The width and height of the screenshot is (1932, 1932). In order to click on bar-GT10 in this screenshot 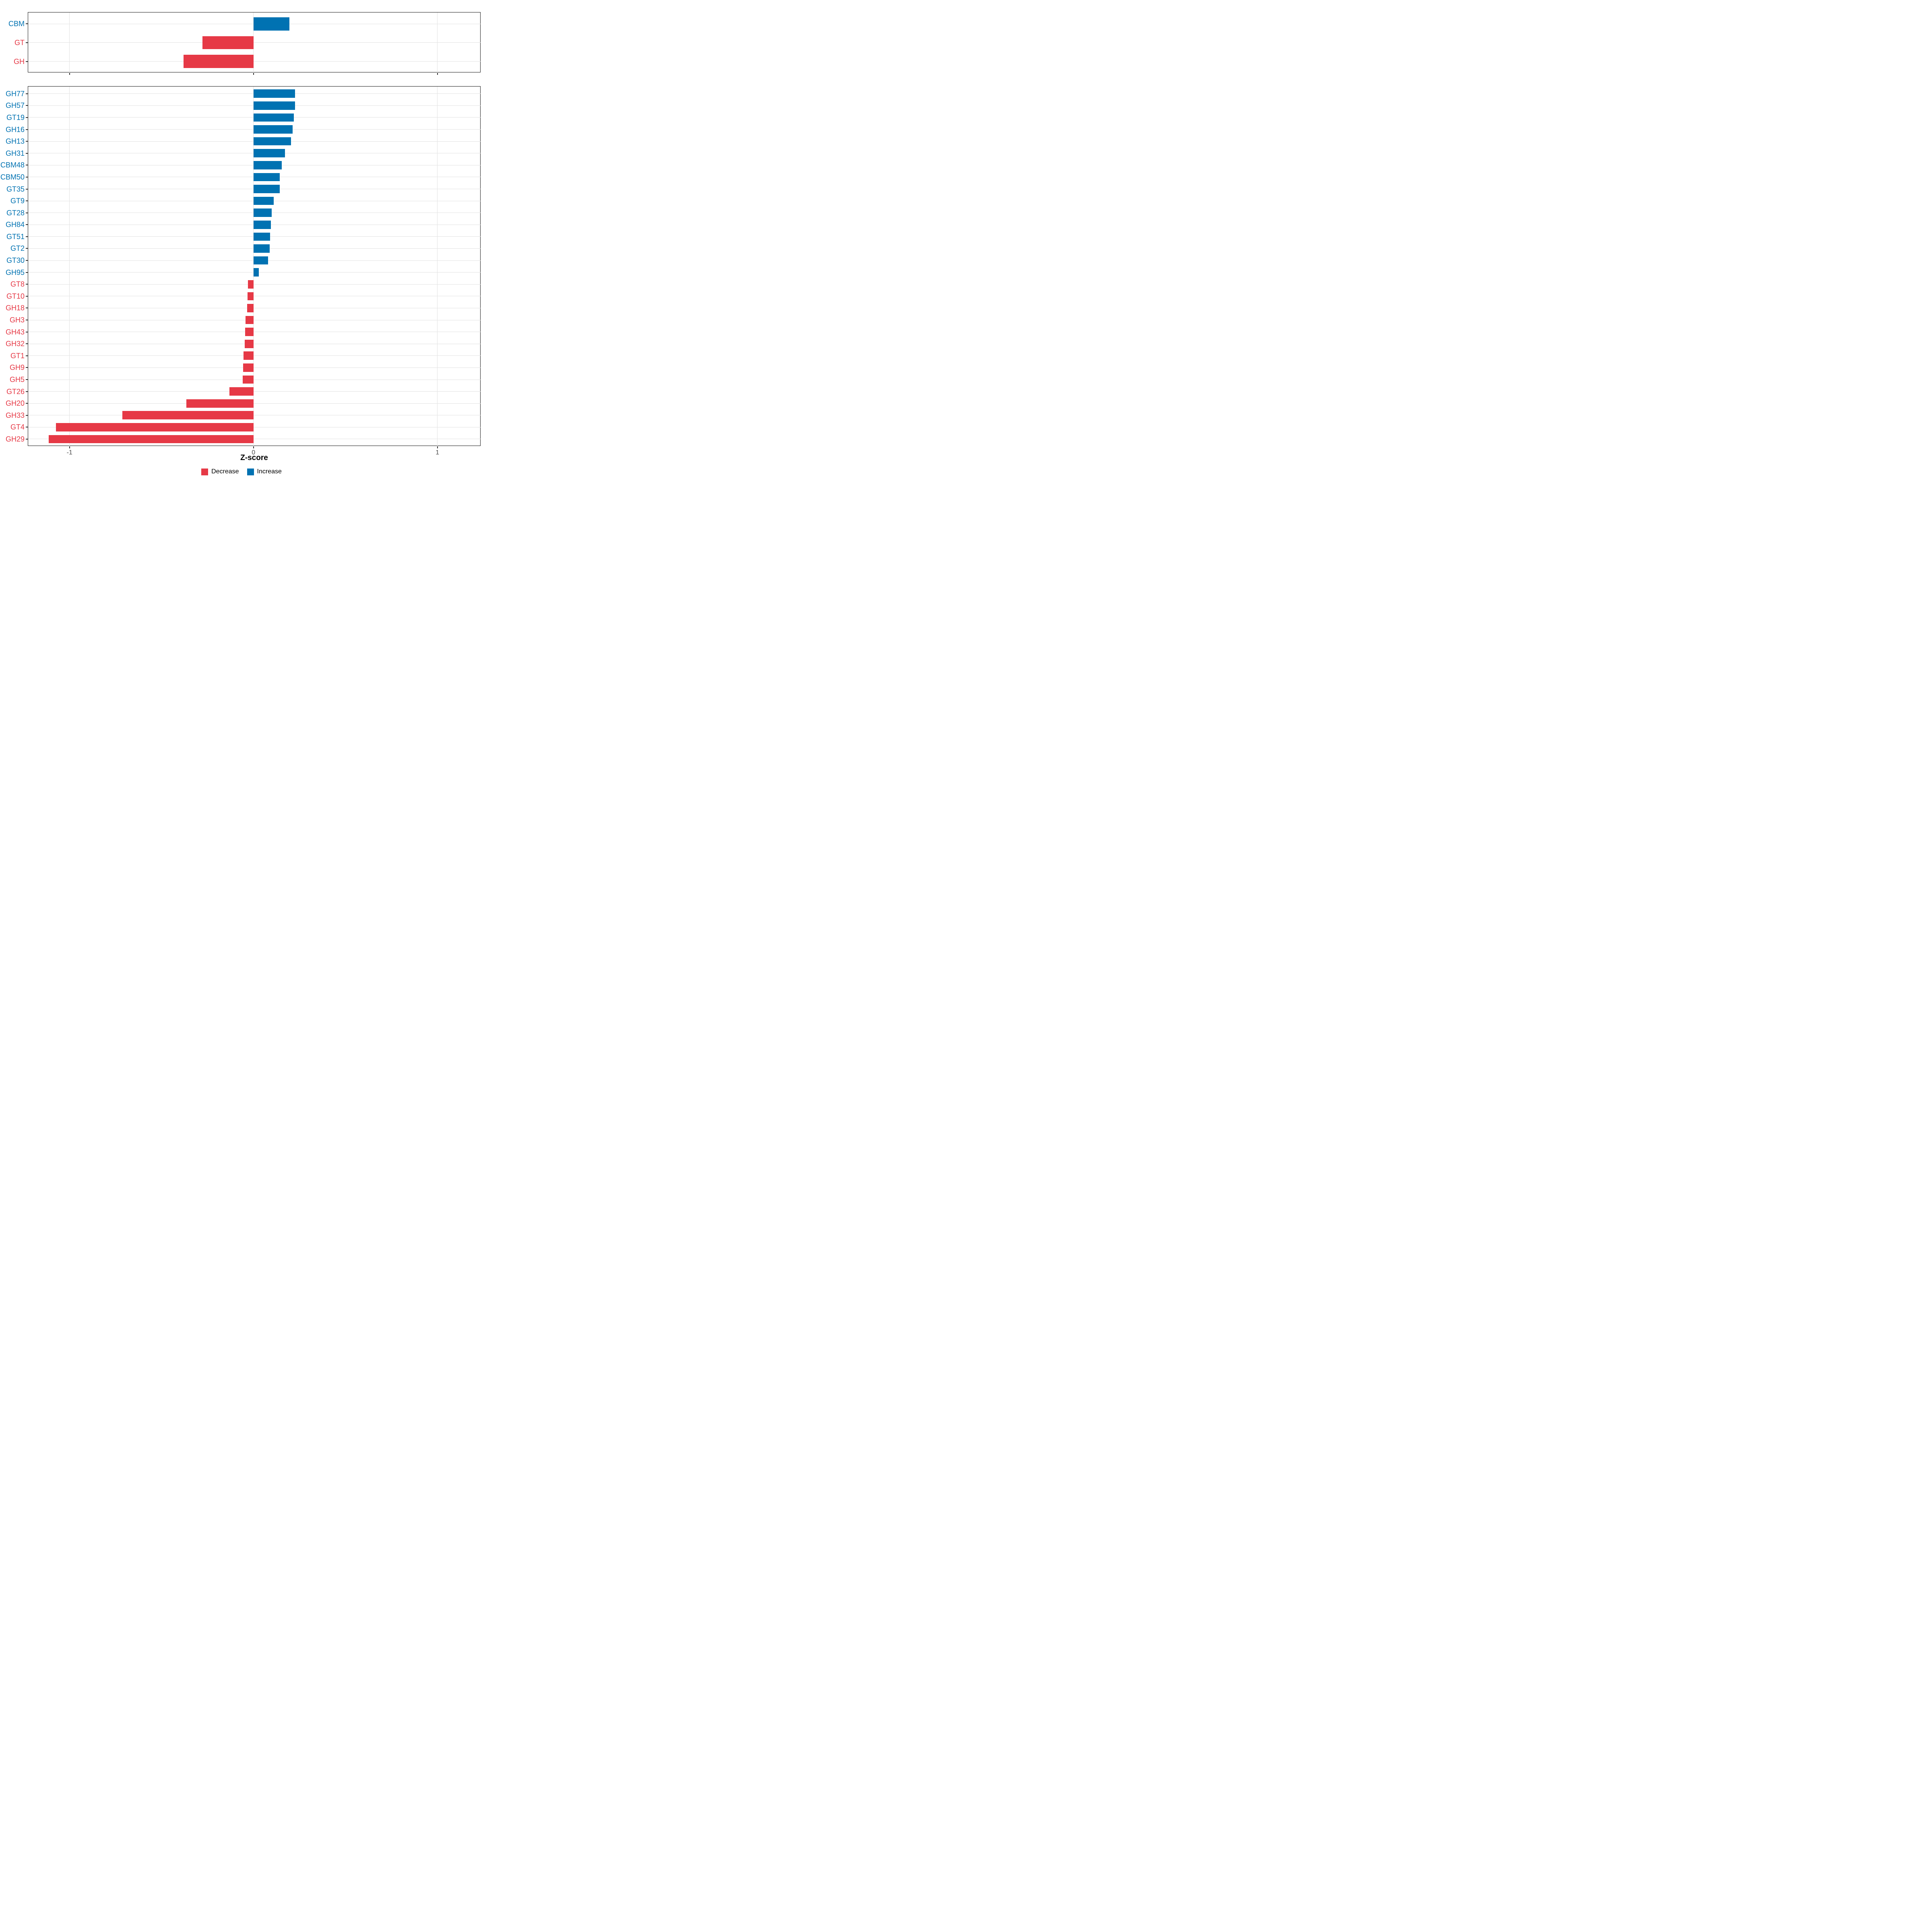, I will do `click(251, 296)`.